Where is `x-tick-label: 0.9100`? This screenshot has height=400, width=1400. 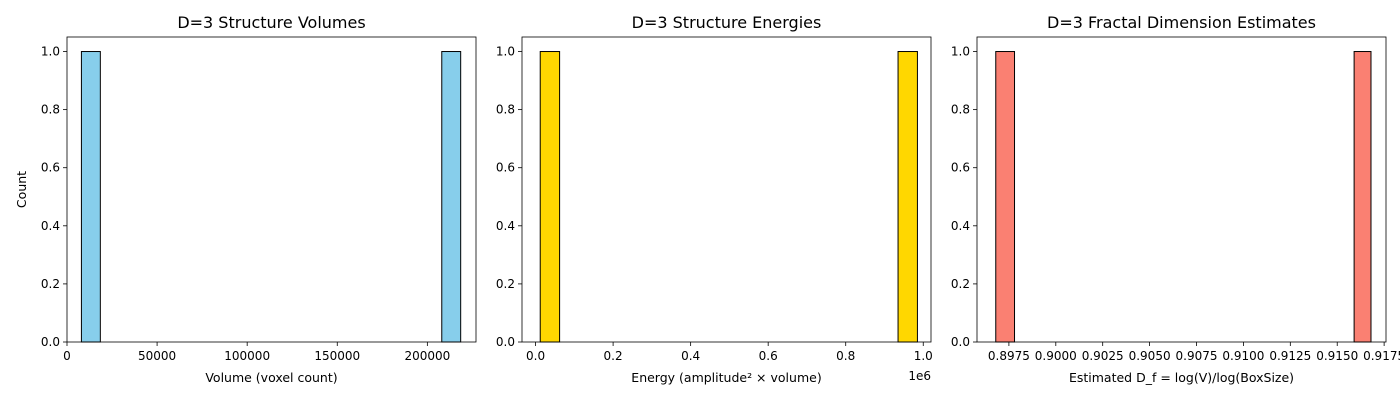
x-tick-label: 0.9100 is located at coordinates (1243, 356).